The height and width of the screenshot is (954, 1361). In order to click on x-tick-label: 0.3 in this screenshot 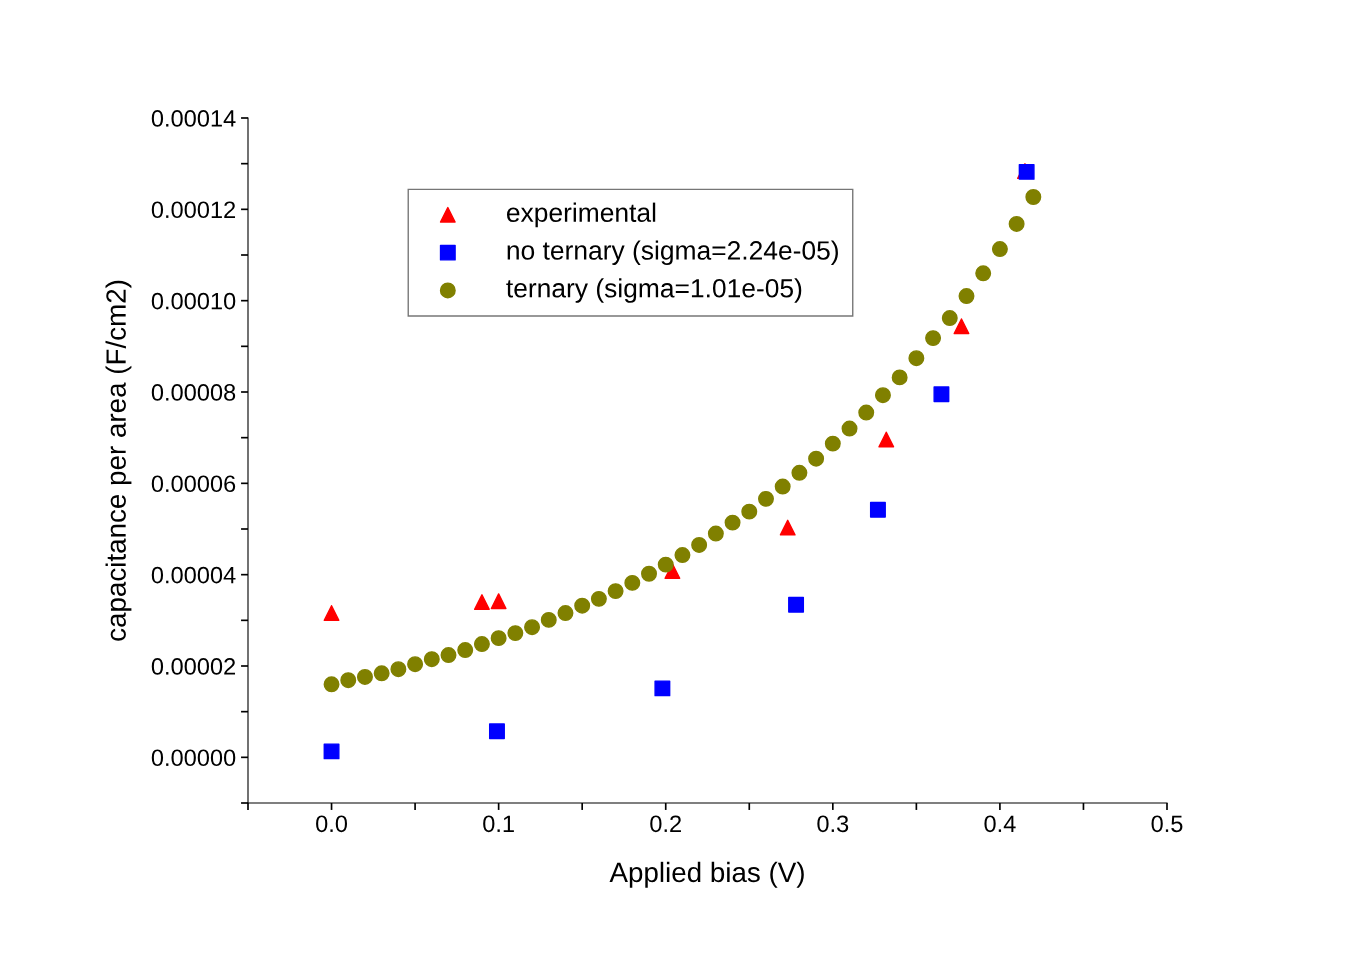, I will do `click(833, 824)`.